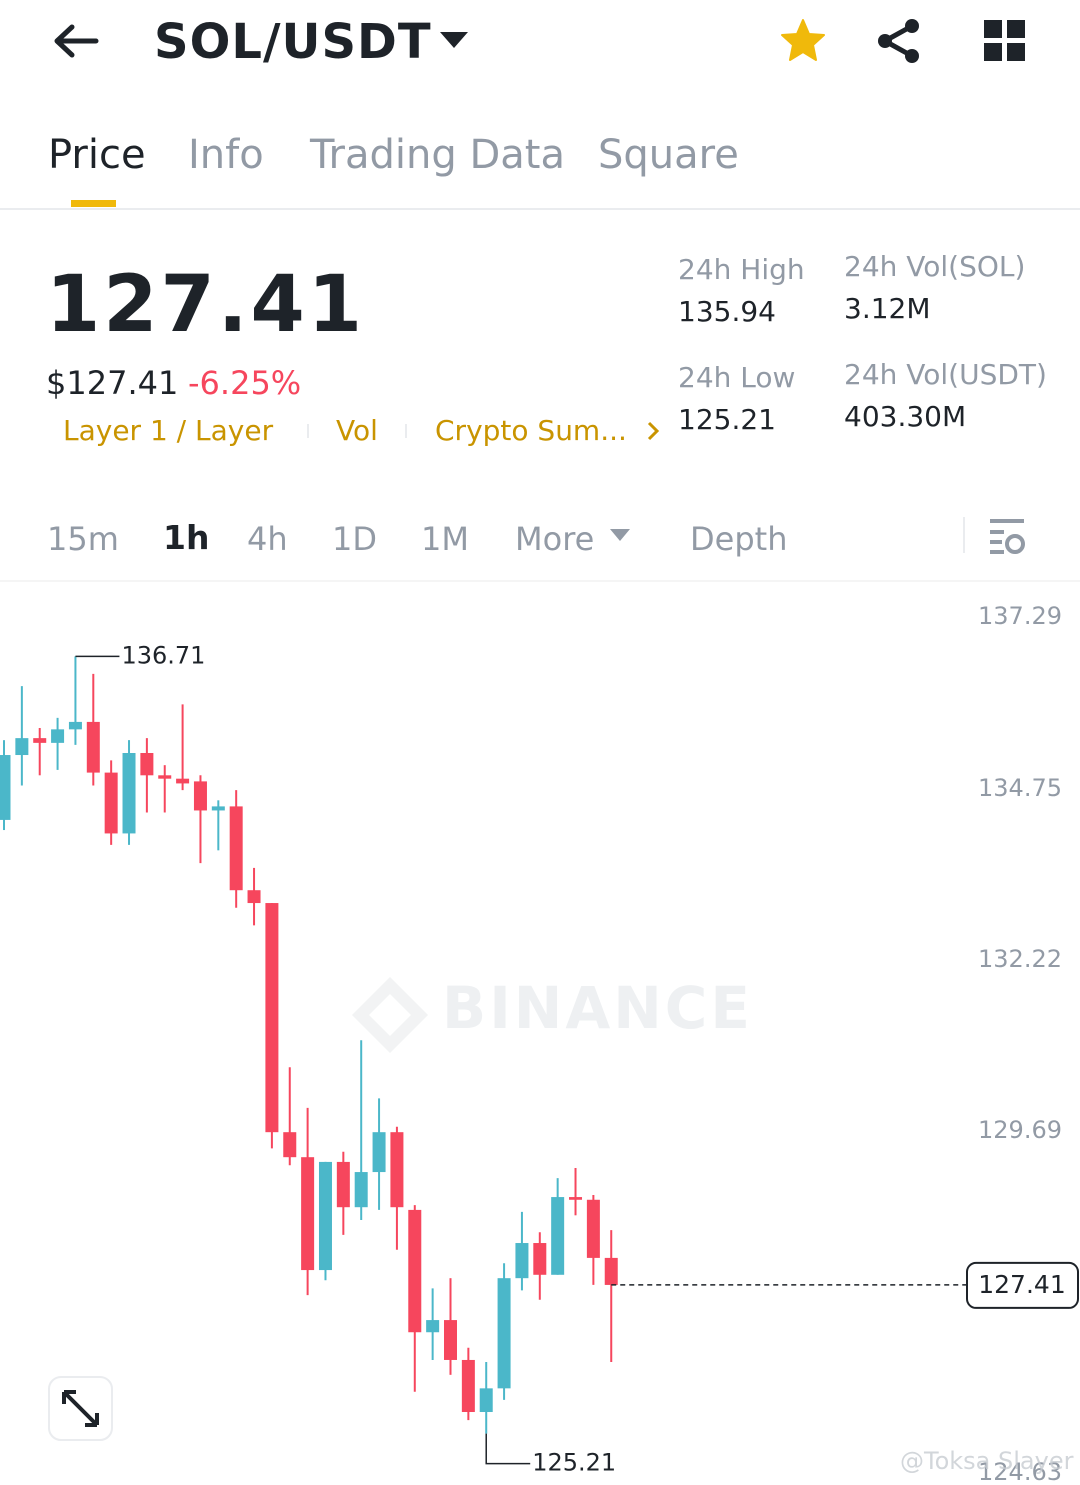 This screenshot has width=1080, height=1485. What do you see at coordinates (899, 41) in the screenshot?
I see `share-icon` at bounding box center [899, 41].